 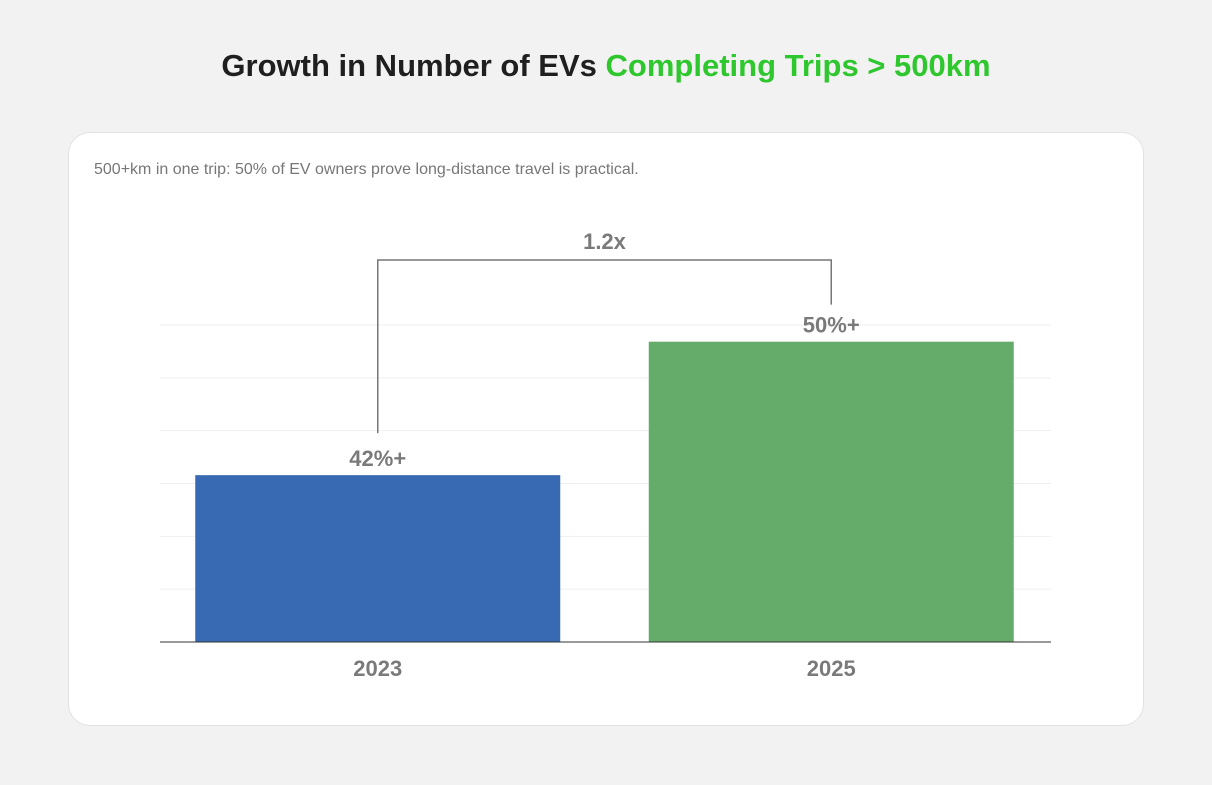 What do you see at coordinates (831, 491) in the screenshot?
I see `bar-2025` at bounding box center [831, 491].